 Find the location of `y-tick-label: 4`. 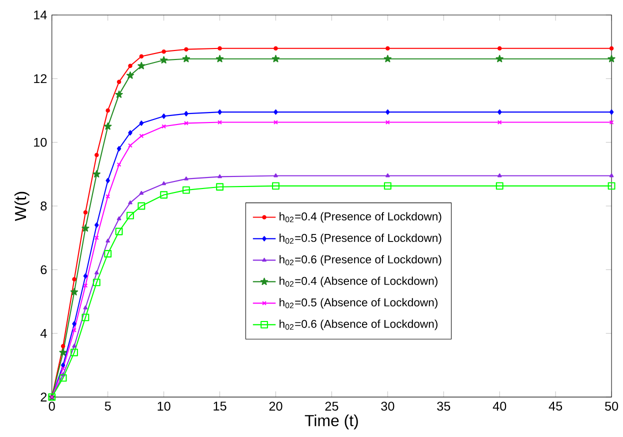

y-tick-label: 4 is located at coordinates (43, 333).